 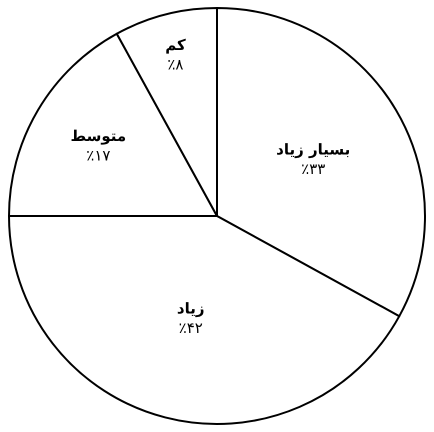 I want to click on data-label: ٪۴۲, so click(x=190, y=328).